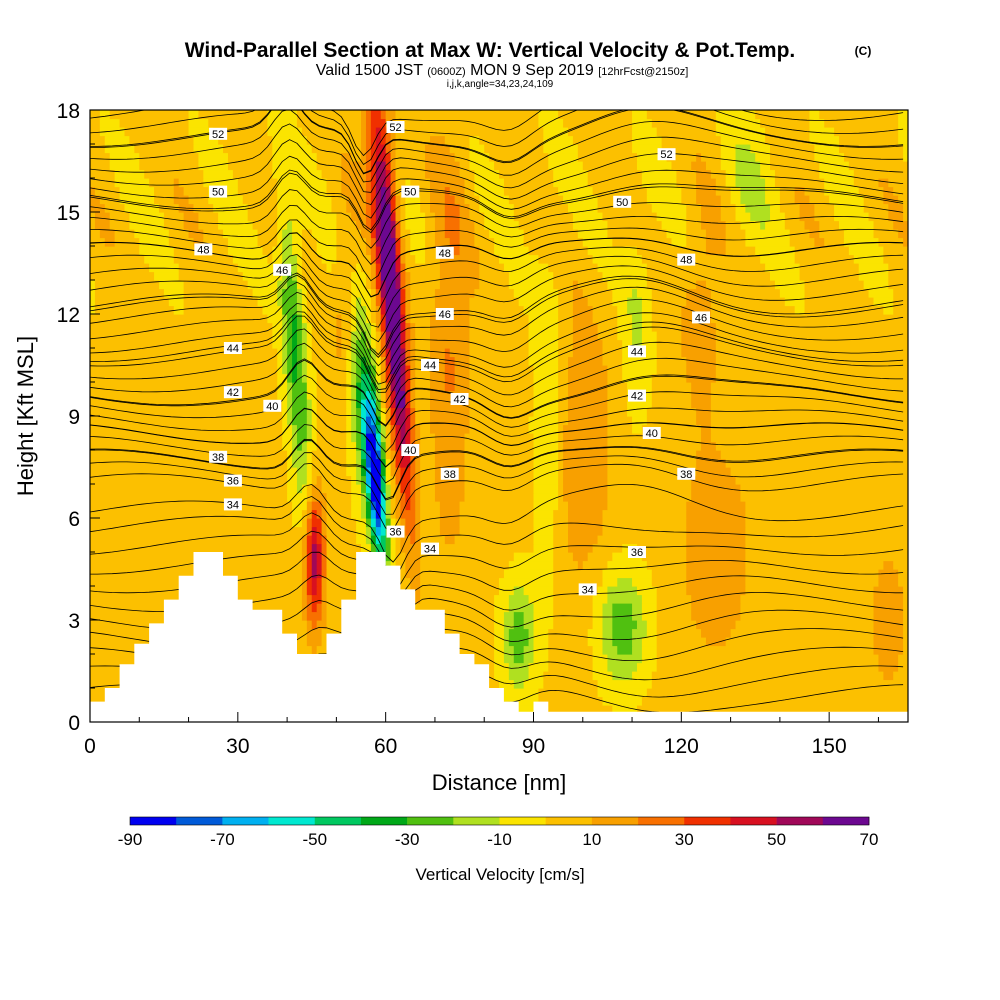 The height and width of the screenshot is (1000, 1000). What do you see at coordinates (444, 252) in the screenshot?
I see `contour-label-bg` at bounding box center [444, 252].